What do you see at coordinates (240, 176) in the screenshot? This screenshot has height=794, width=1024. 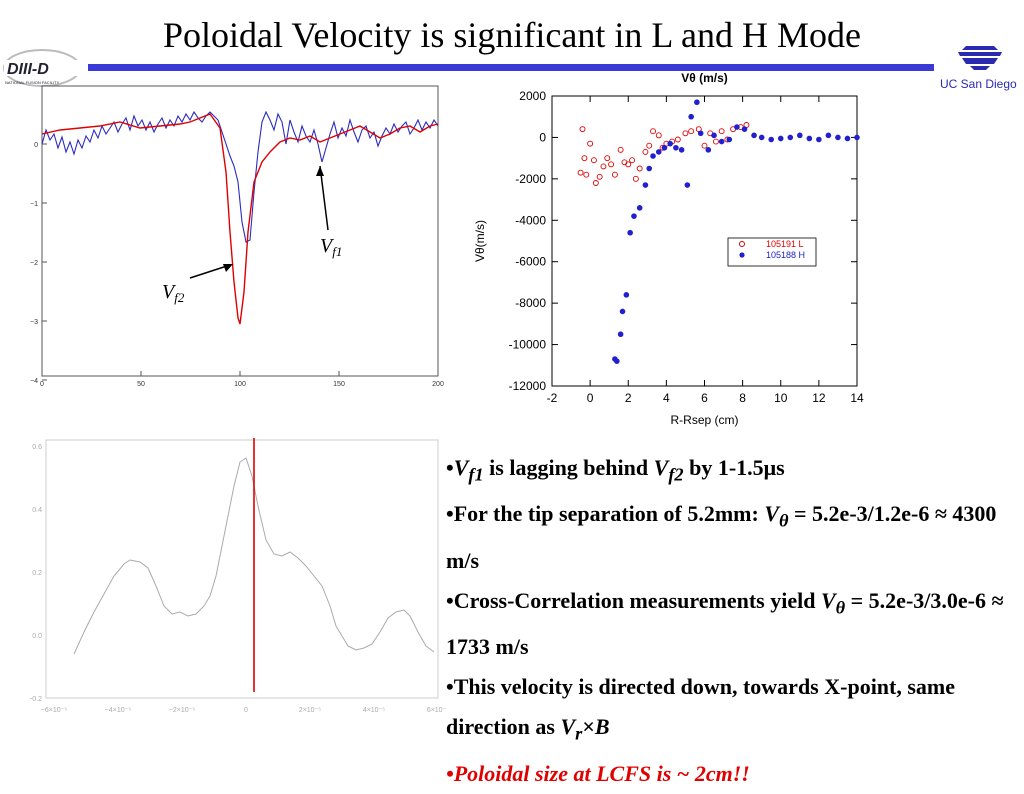 I see `vf1-signal-line` at bounding box center [240, 176].